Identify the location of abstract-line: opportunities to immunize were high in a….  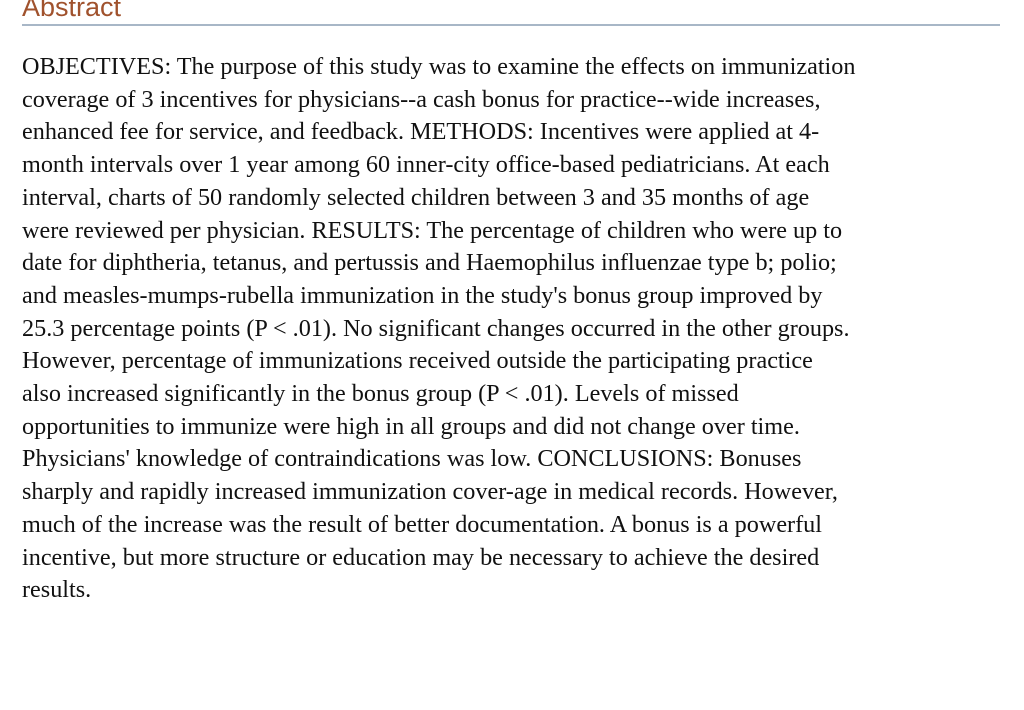
(411, 426).